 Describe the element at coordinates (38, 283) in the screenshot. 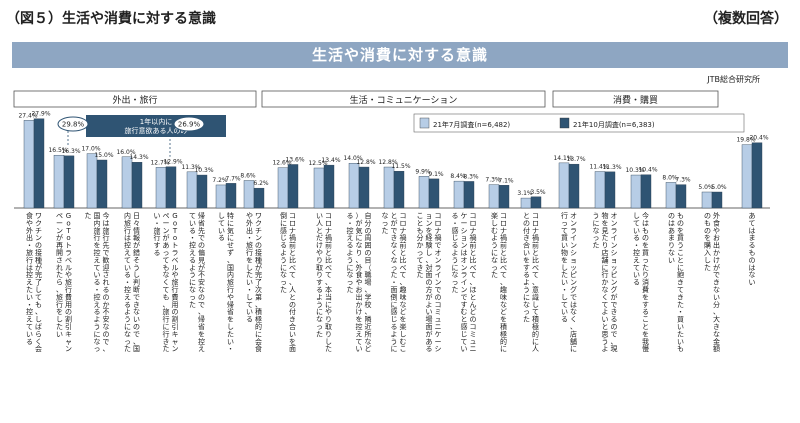

I see `category-label-char: 了` at that location.